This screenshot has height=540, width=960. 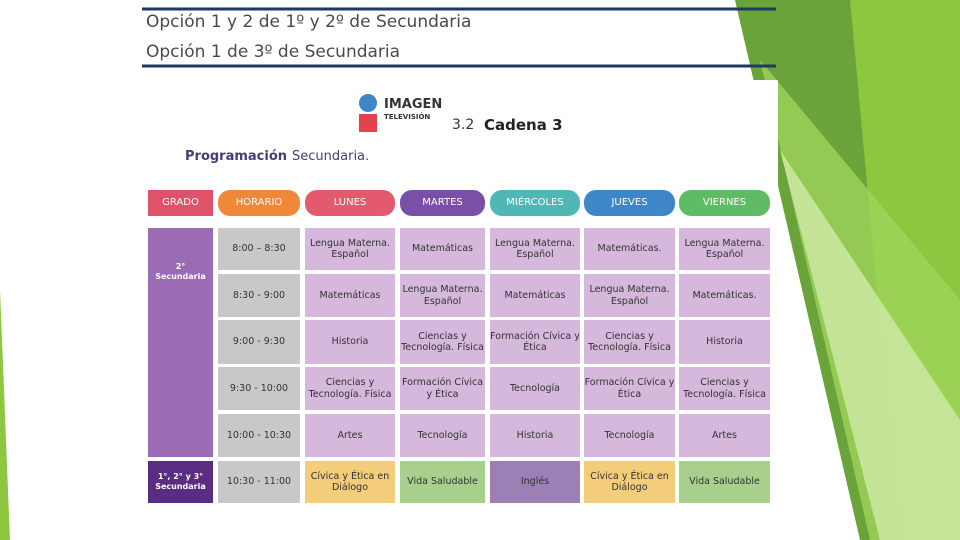 What do you see at coordinates (180, 203) in the screenshot?
I see `column-header: GRADO` at bounding box center [180, 203].